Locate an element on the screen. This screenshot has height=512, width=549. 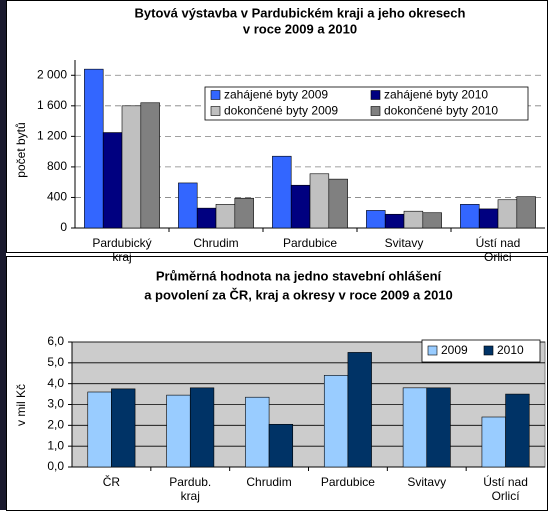
x-tick-label: Pardubický kraj is located at coordinates (122, 250).